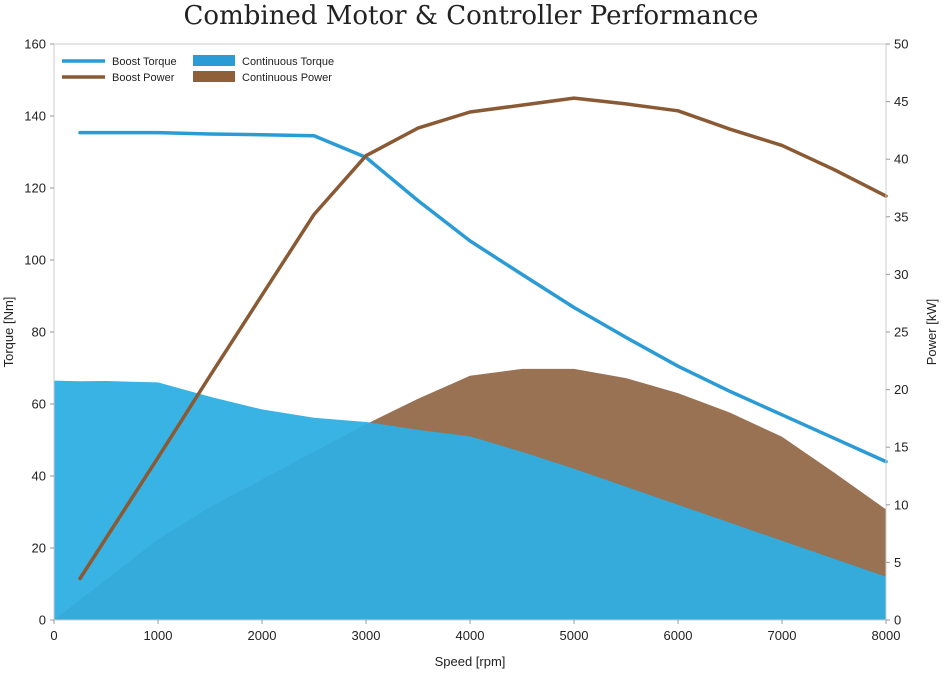 This screenshot has height=673, width=944. Describe the element at coordinates (42, 620) in the screenshot. I see `y-tick-label: 0` at that location.